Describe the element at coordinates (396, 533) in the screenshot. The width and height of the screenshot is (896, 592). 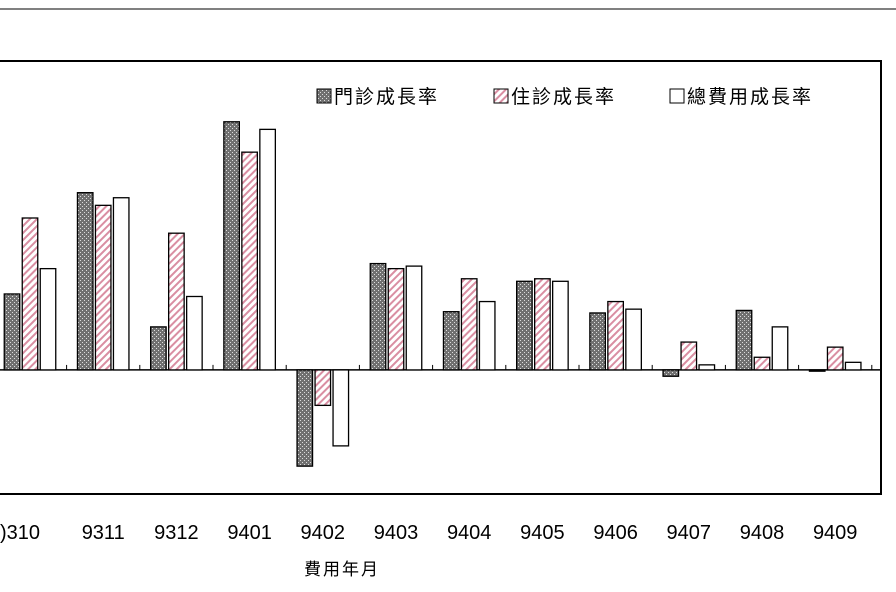
I see `x-tick-label-9403: 9403` at that location.